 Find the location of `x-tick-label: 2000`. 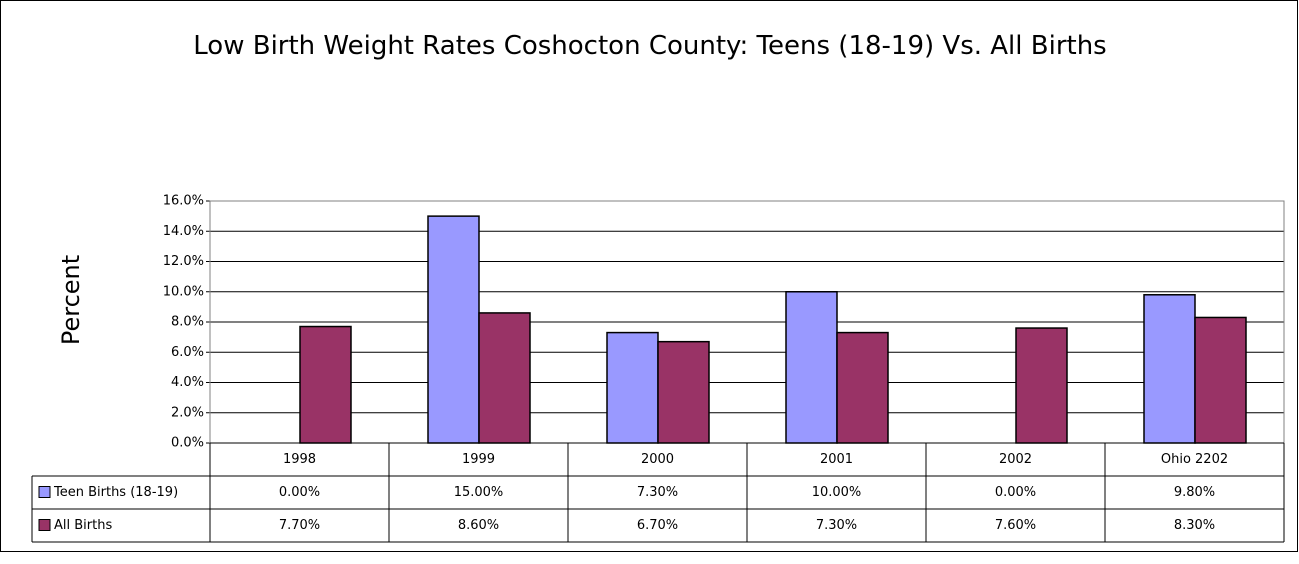

x-tick-label: 2000 is located at coordinates (657, 459).